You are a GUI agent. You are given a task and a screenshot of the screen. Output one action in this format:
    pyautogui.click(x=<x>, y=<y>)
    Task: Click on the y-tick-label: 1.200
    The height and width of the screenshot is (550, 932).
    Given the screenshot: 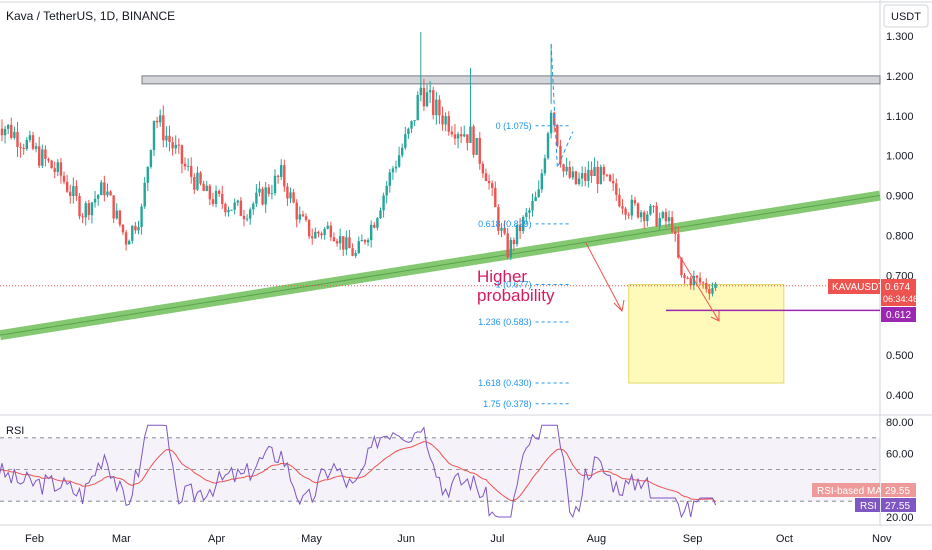 What is the action you would take?
    pyautogui.click(x=900, y=77)
    